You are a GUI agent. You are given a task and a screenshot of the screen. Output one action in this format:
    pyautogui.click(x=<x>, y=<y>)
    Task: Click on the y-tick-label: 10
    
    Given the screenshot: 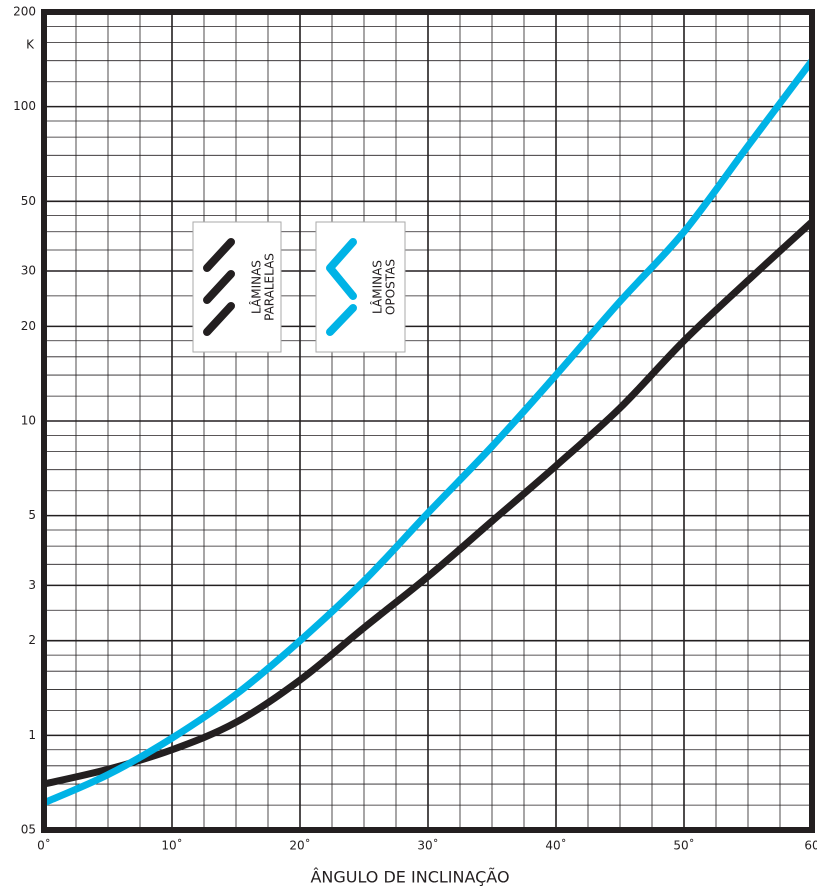 What is the action you would take?
    pyautogui.click(x=28, y=421)
    